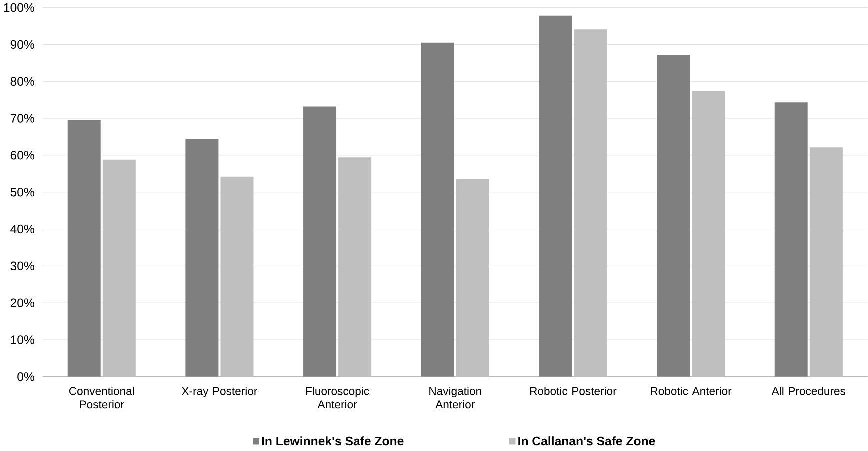  What do you see at coordinates (22, 118) in the screenshot?
I see `y-tick-label: 70%` at bounding box center [22, 118].